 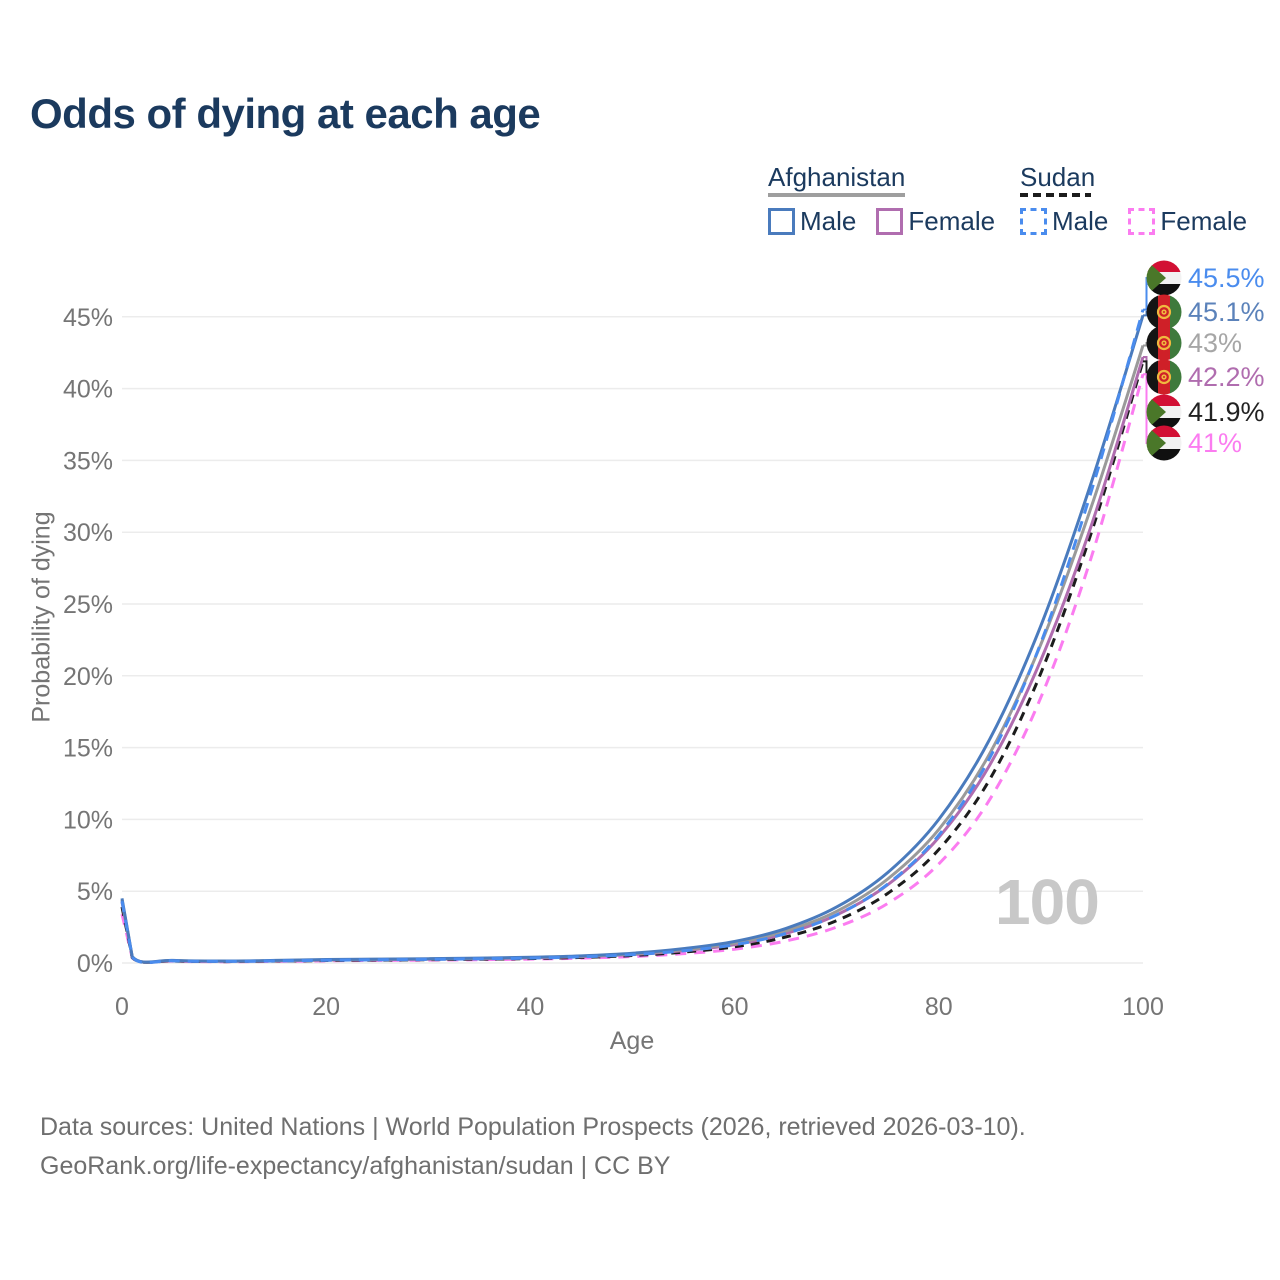 I want to click on x-tick-label: 80, so click(x=939, y=1007).